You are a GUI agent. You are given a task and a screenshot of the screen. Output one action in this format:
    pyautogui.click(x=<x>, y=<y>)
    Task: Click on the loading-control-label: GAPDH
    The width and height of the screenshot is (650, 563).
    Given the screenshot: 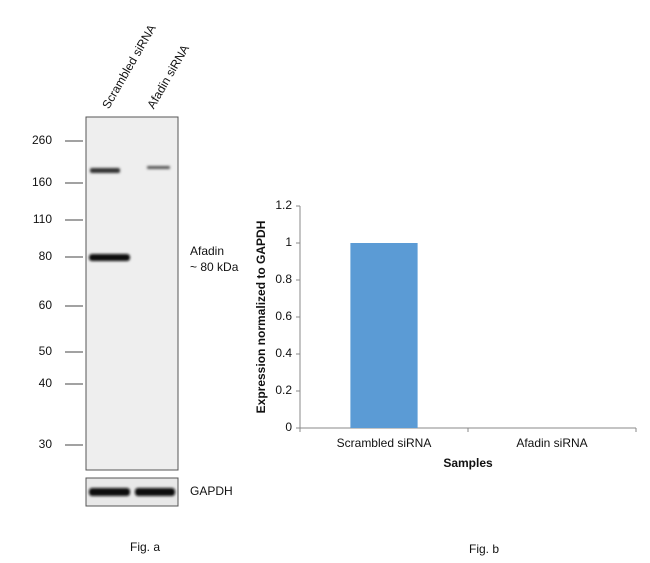 What is the action you would take?
    pyautogui.click(x=211, y=491)
    